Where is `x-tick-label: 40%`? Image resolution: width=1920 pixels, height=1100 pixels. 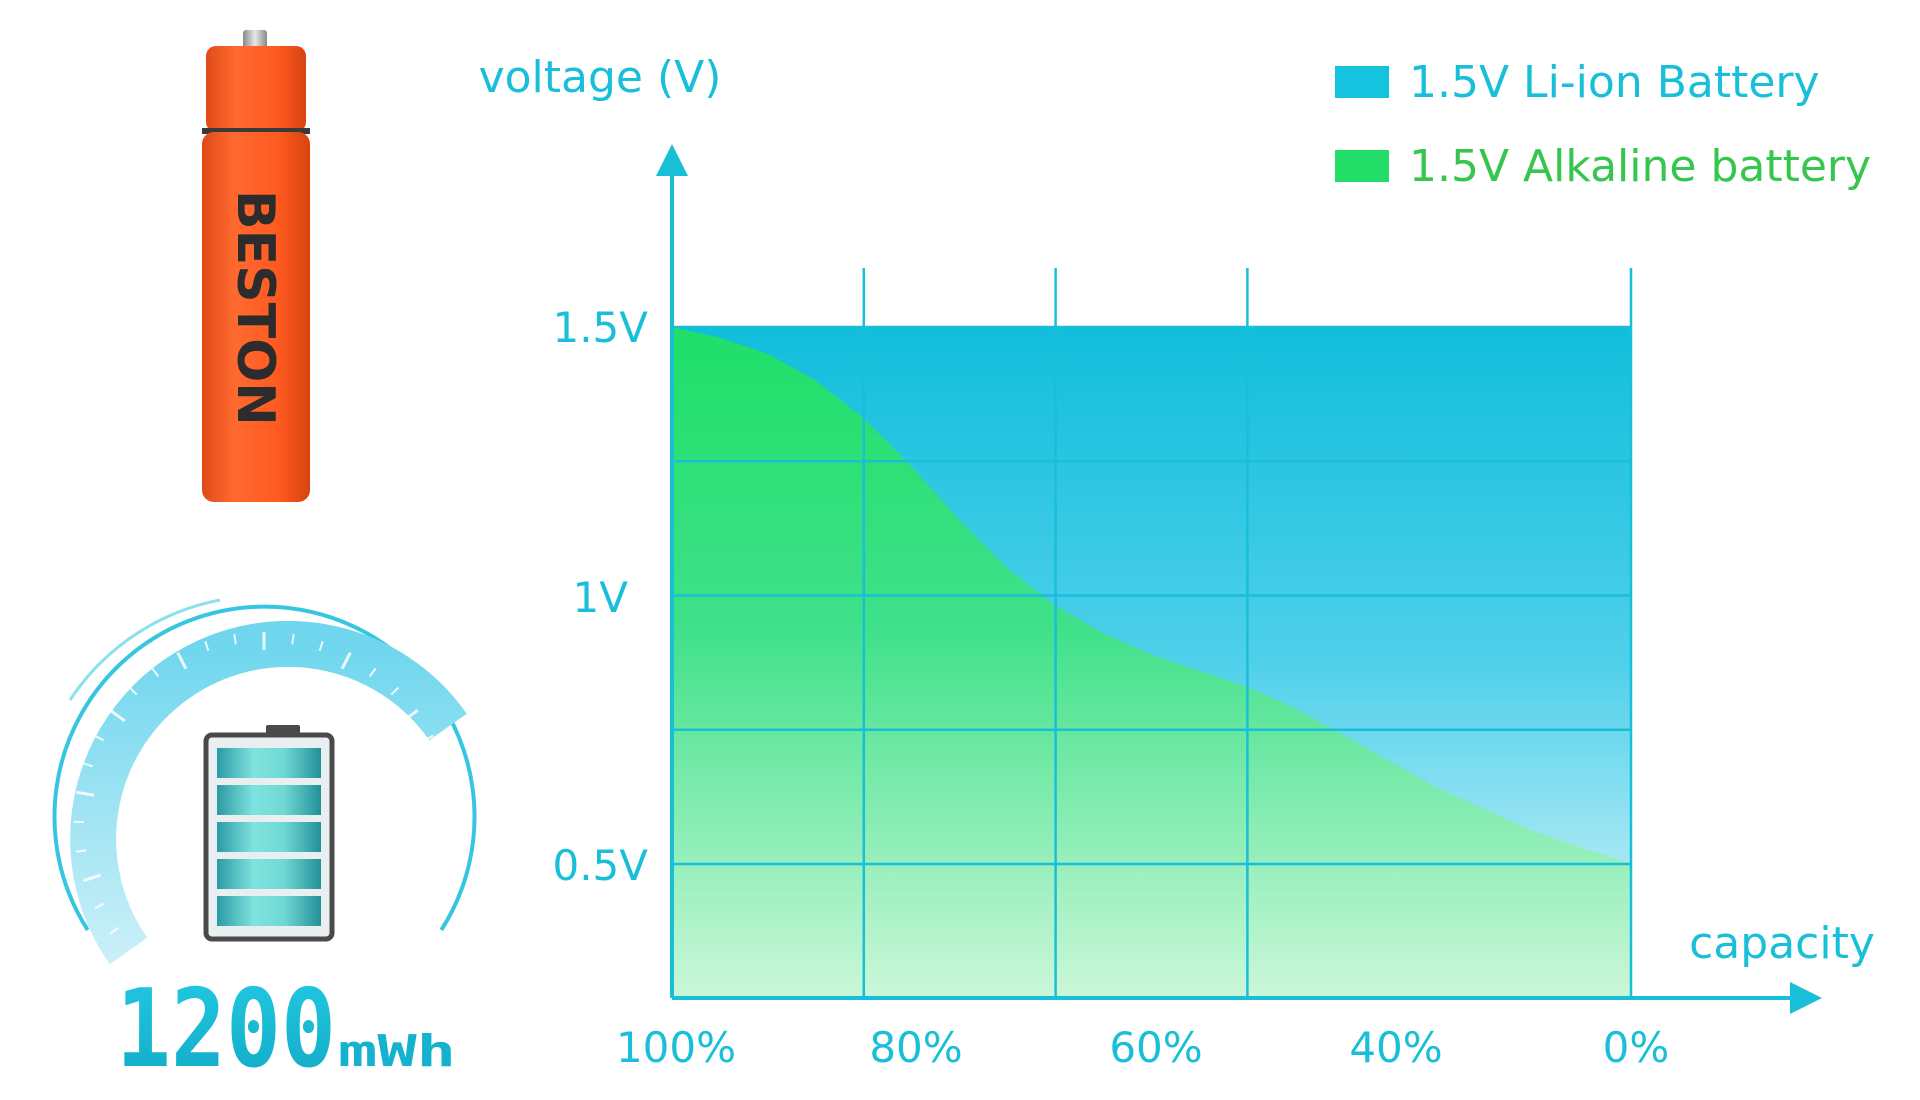
x-tick-label: 40% is located at coordinates (1395, 1047).